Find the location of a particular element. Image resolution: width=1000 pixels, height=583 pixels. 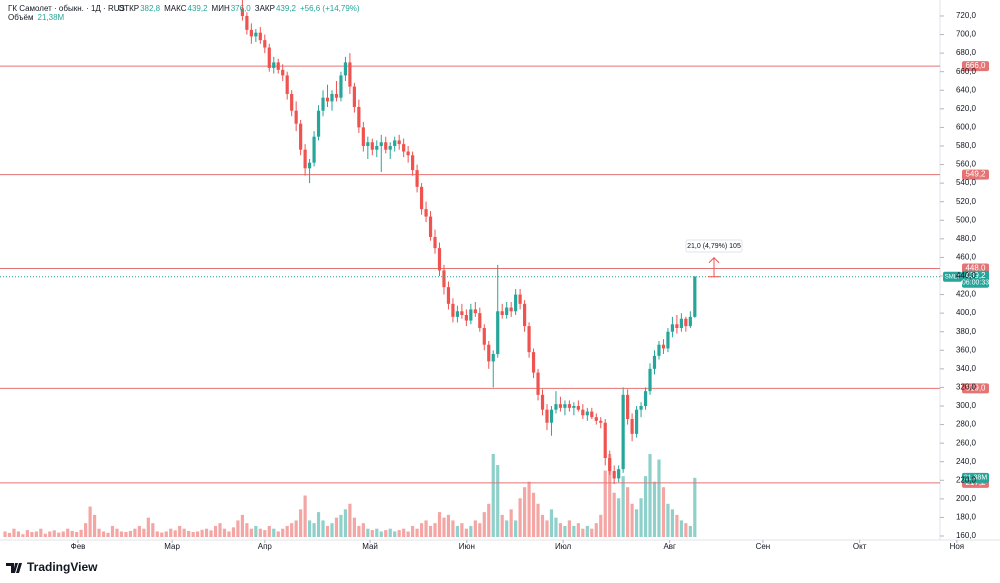

y-tick-label: 580,0 is located at coordinates (966, 145).